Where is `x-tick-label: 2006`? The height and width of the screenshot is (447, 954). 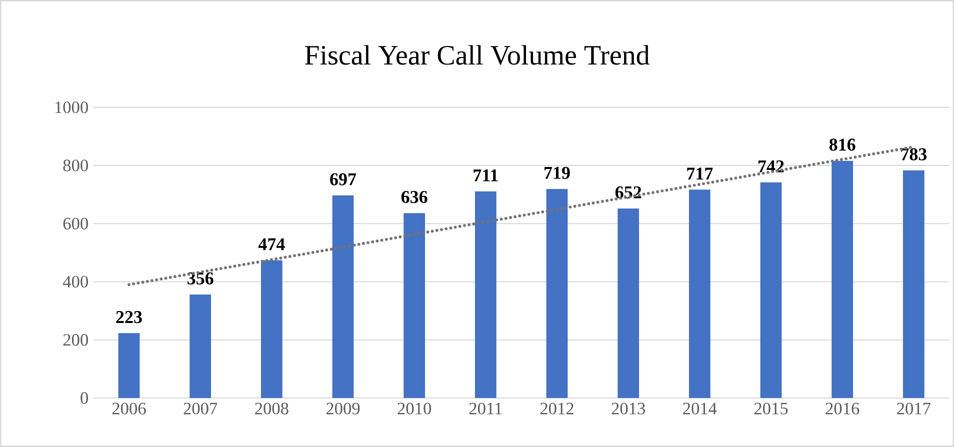 x-tick-label: 2006 is located at coordinates (129, 408).